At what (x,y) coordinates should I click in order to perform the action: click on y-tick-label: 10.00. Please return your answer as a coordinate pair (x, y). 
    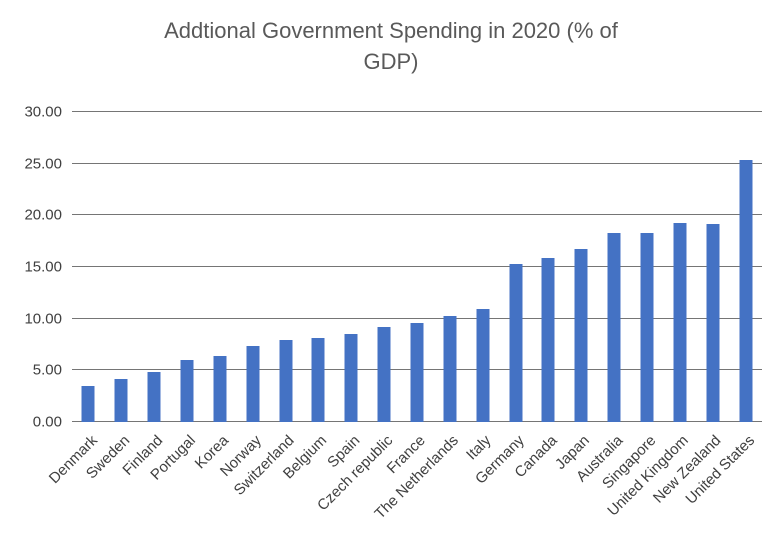
    Looking at the image, I should click on (43, 319).